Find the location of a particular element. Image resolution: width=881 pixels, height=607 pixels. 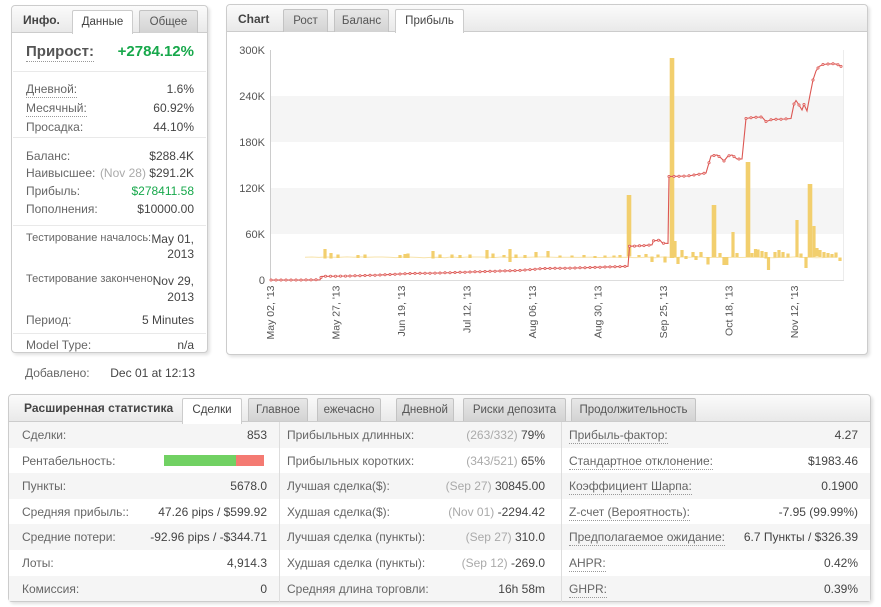

svg-text: Nov 12, '13 is located at coordinates (795, 311).